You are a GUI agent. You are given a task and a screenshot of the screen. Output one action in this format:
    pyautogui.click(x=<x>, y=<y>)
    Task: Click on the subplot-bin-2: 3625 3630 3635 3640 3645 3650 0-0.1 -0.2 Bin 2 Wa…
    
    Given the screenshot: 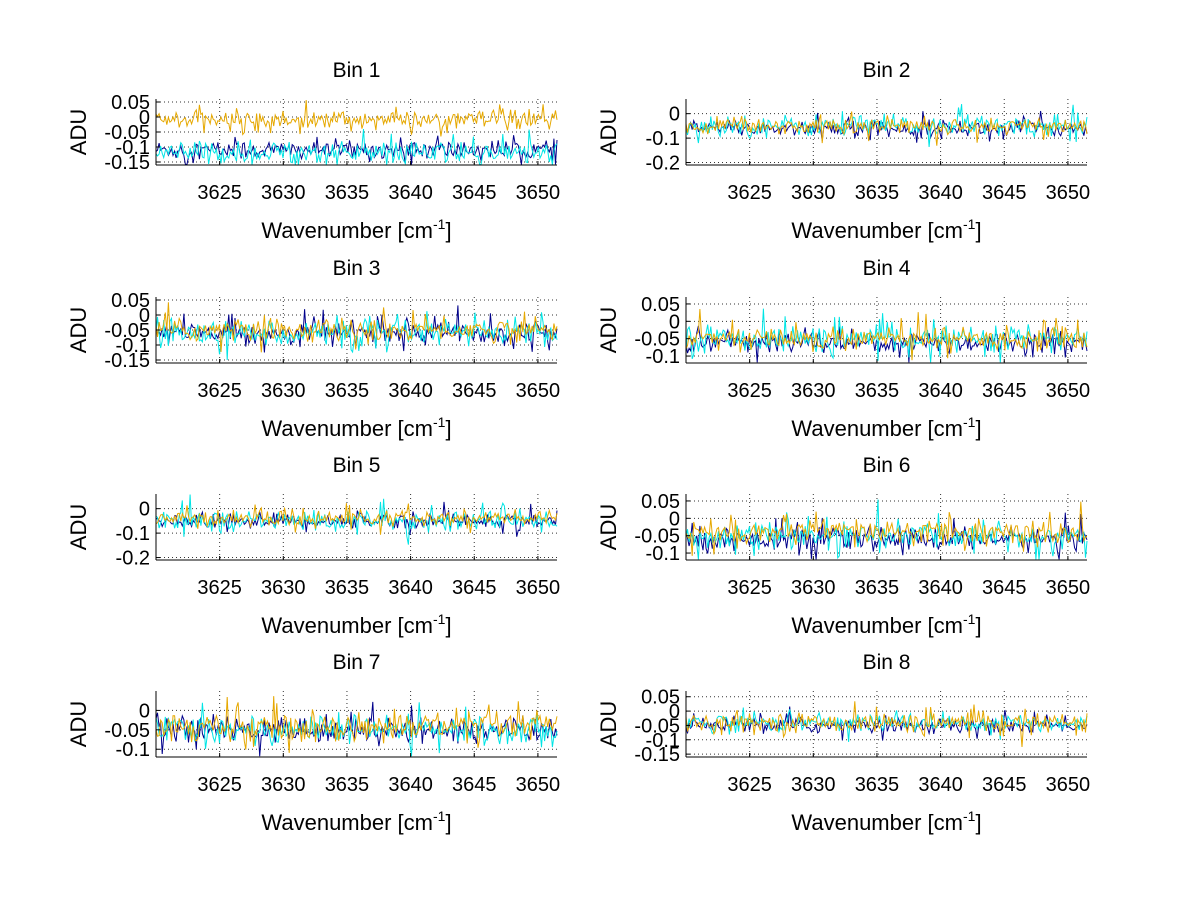 What is the action you would take?
    pyautogui.click(x=843, y=151)
    